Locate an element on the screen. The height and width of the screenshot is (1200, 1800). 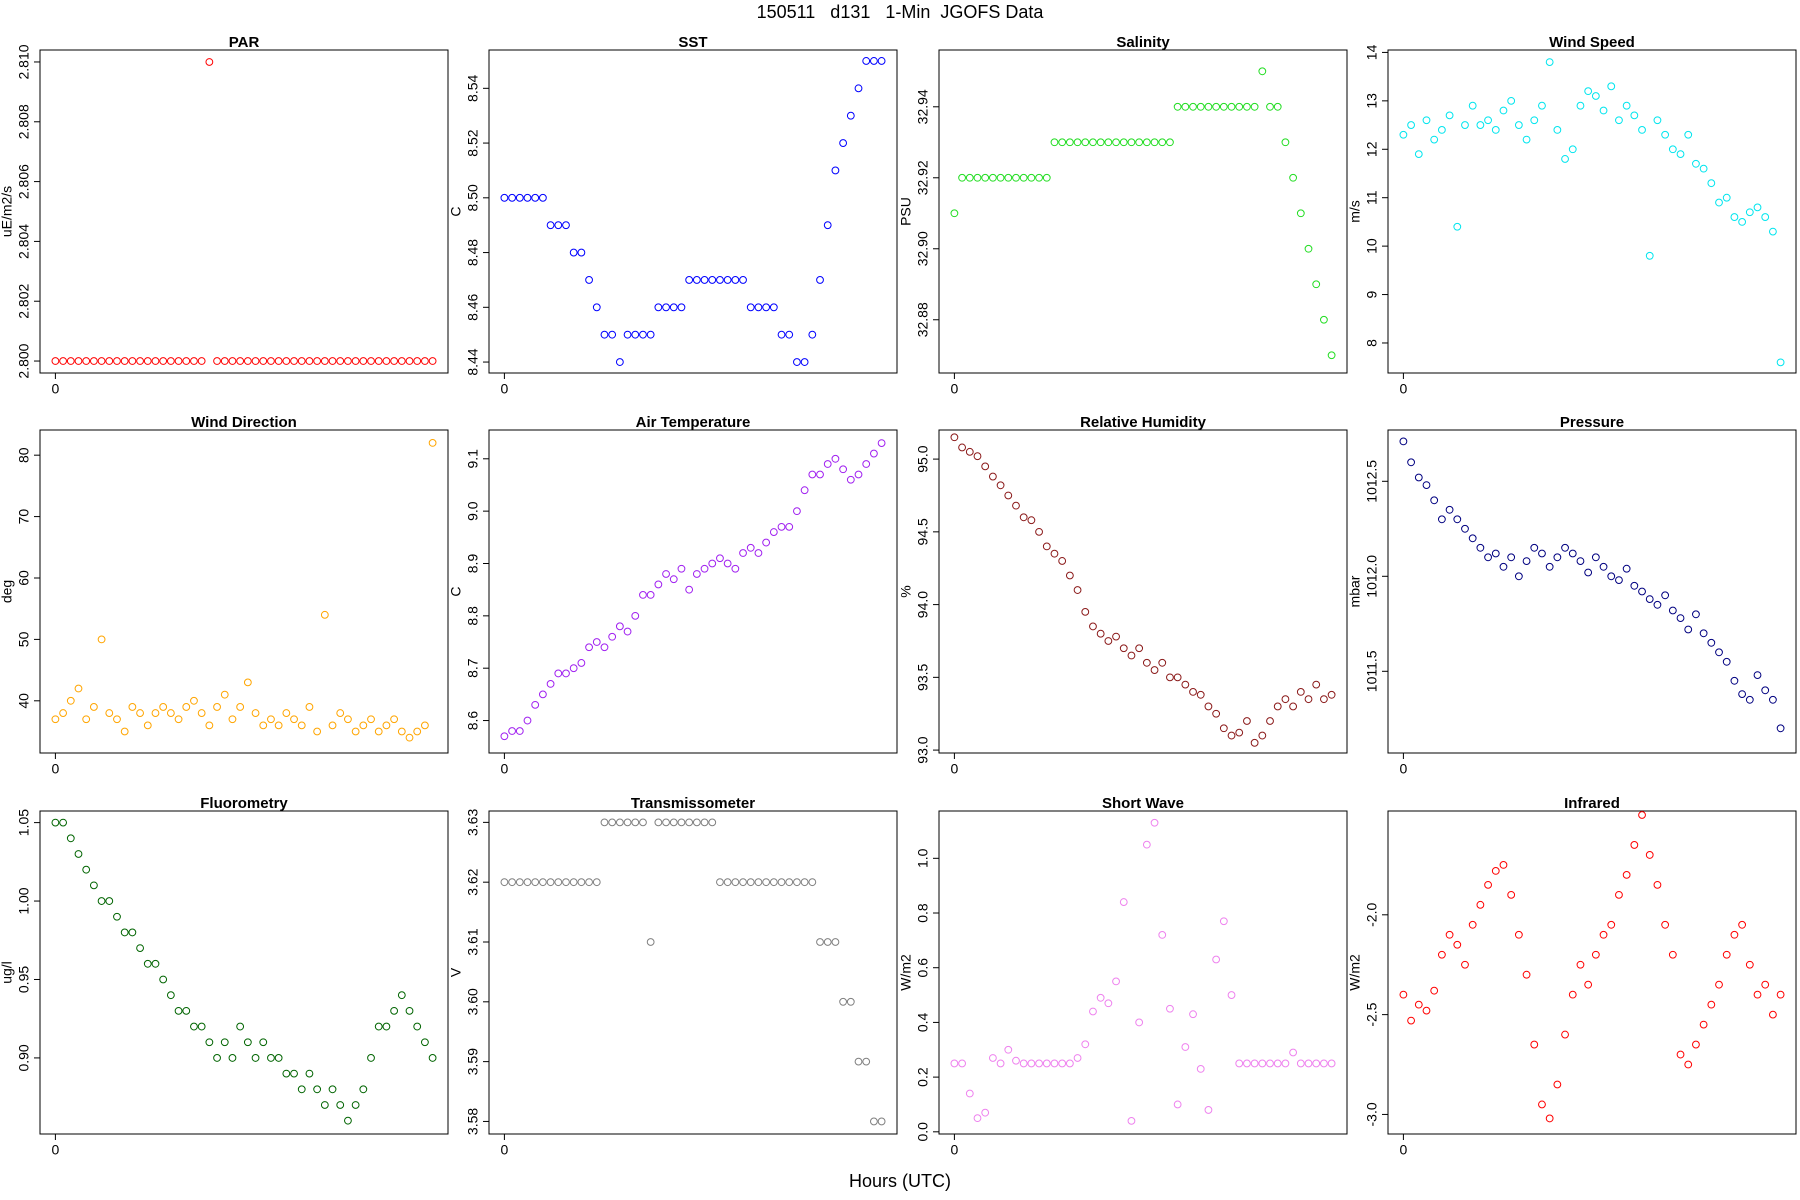
y-tick-label: 94.0 is located at coordinates (923, 604).